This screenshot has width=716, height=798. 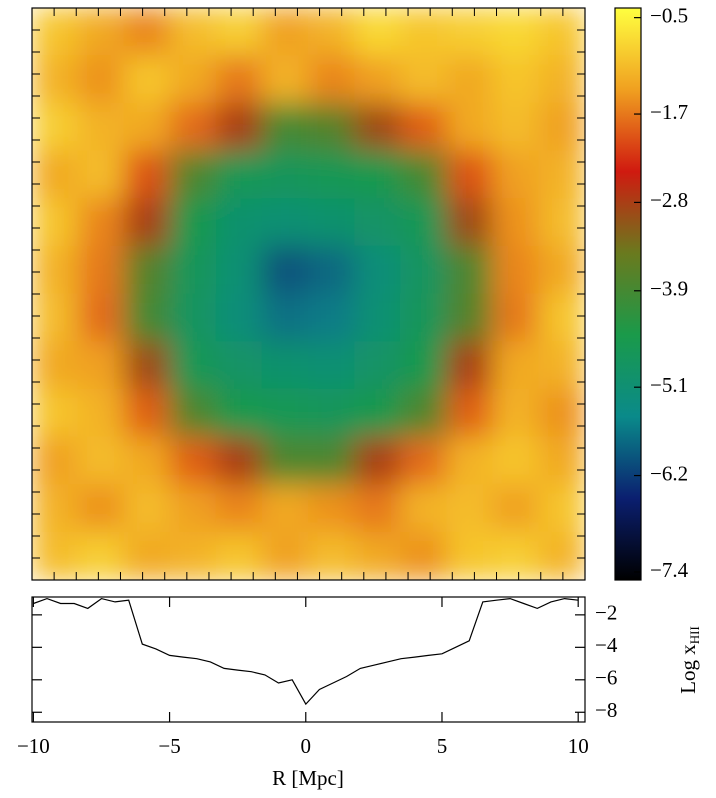 I want to click on colorbar-tick-label: −7.4, so click(x=669, y=570).